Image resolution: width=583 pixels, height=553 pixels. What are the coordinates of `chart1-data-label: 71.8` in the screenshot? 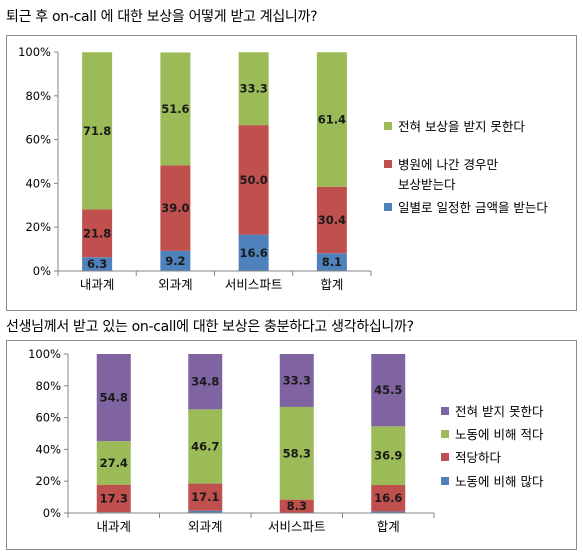 It's located at (97, 131).